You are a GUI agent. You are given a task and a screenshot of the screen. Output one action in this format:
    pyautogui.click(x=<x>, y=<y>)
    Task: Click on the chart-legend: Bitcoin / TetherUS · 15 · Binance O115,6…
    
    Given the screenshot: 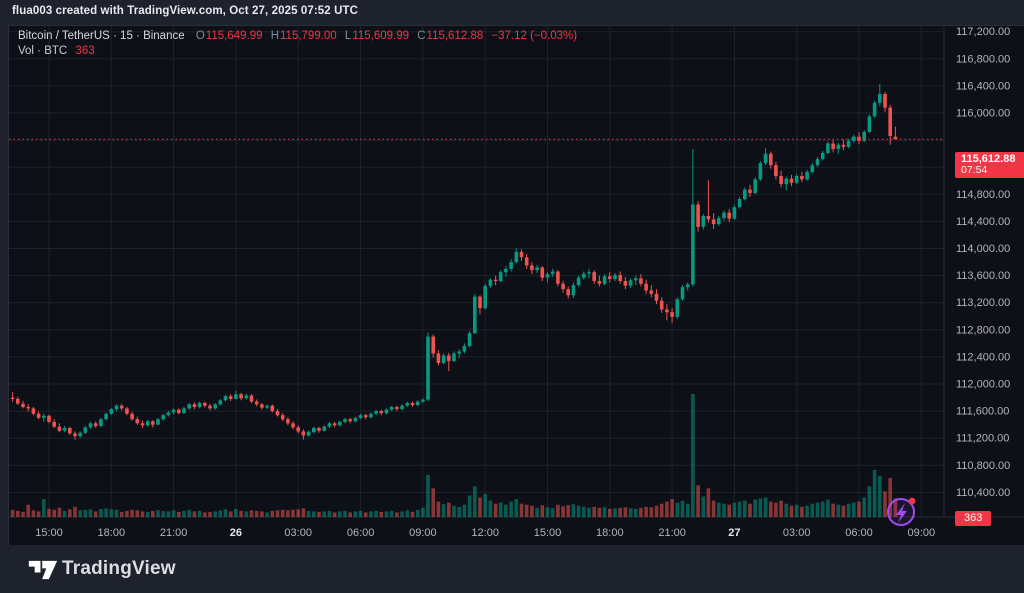 What is the action you would take?
    pyautogui.click(x=297, y=43)
    